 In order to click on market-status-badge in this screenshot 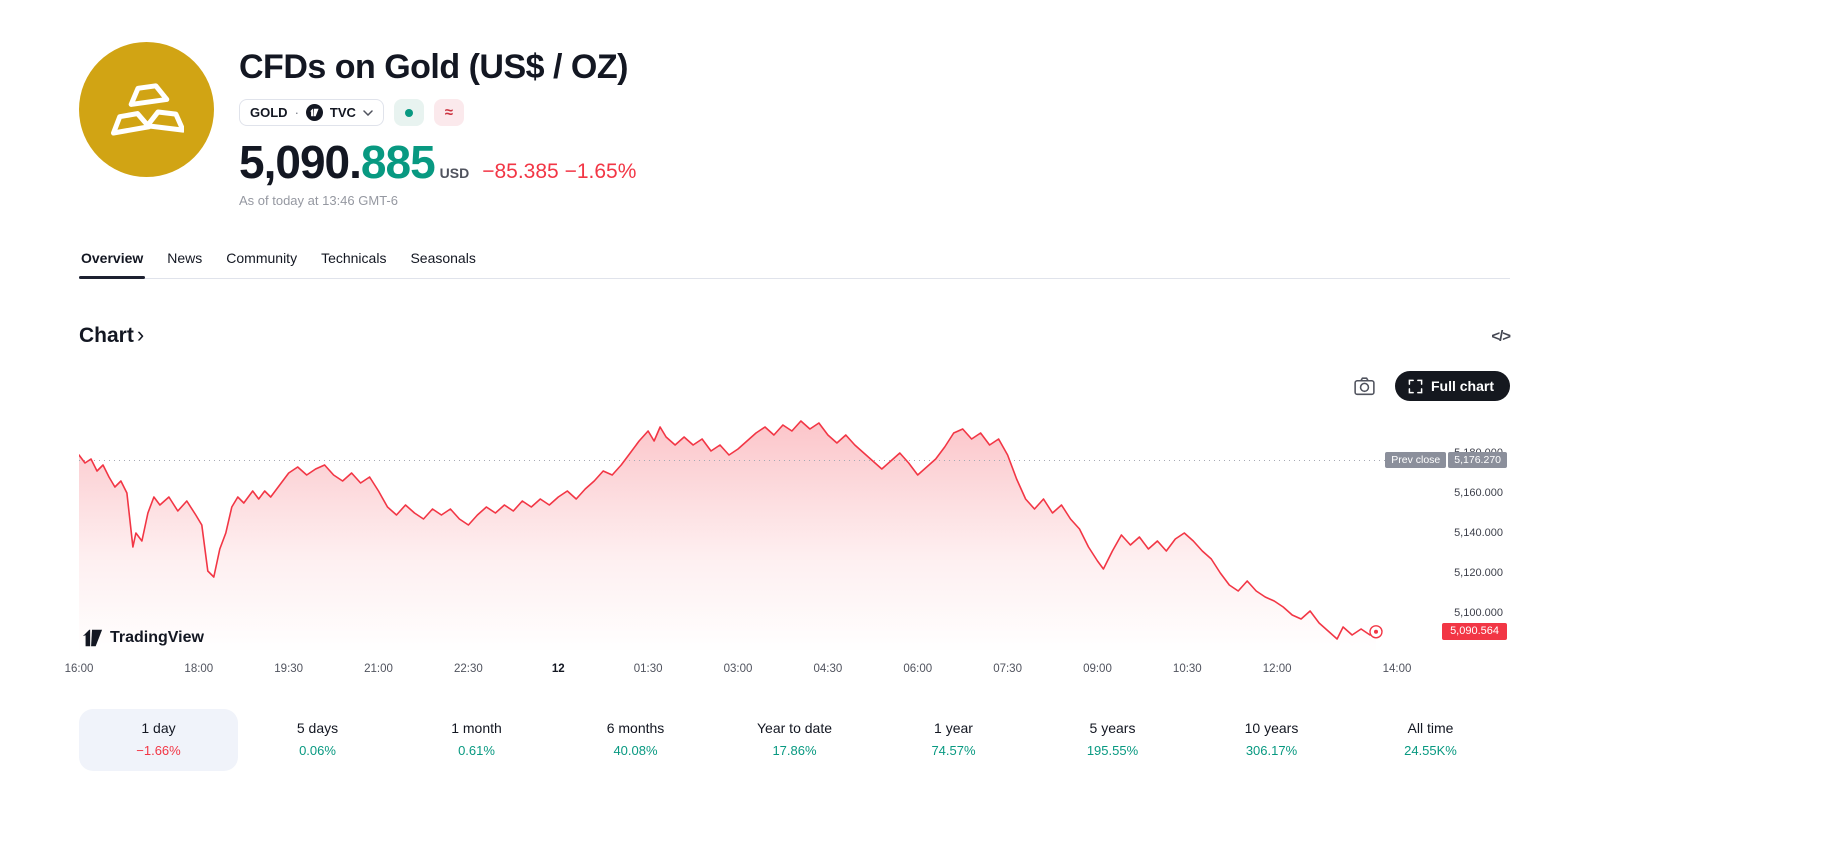, I will do `click(408, 112)`.